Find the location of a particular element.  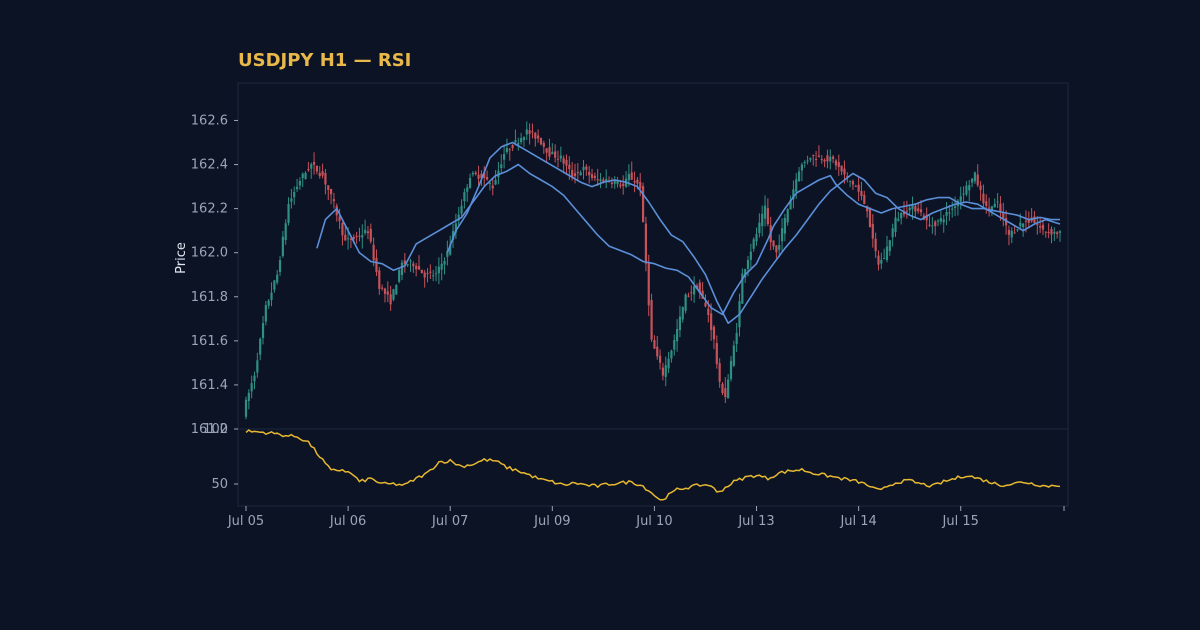

price-tick-label: 162.0 is located at coordinates (209, 253).